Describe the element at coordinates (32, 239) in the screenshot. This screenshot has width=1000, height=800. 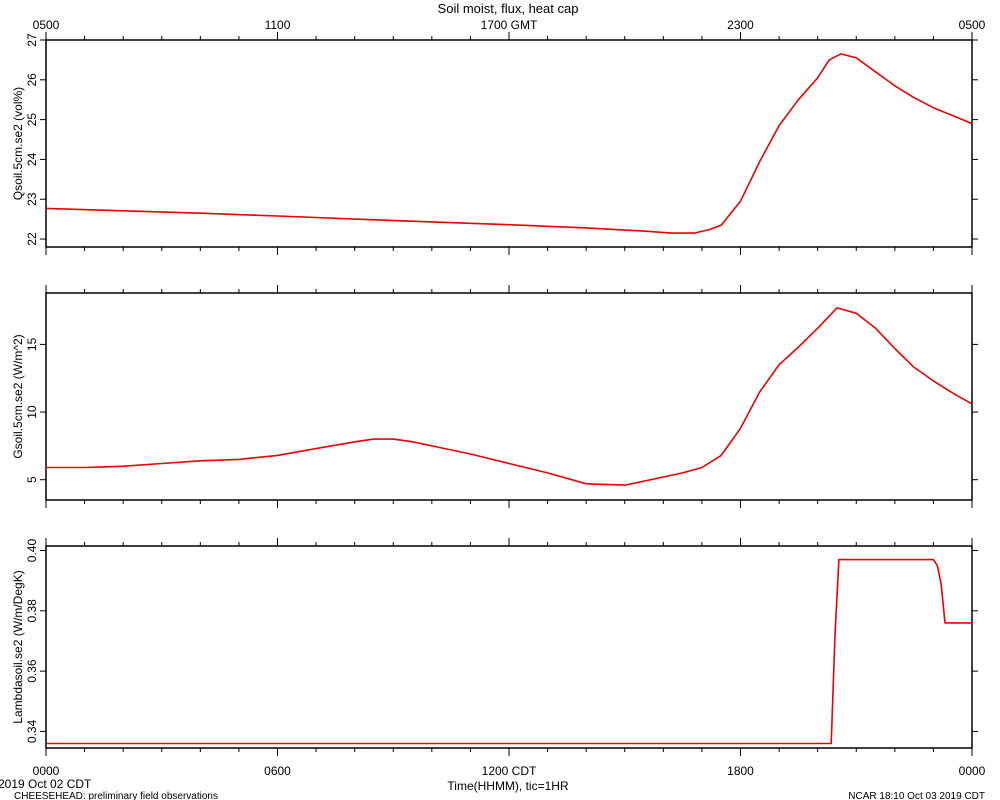
I see `y-tick-label: 22` at that location.